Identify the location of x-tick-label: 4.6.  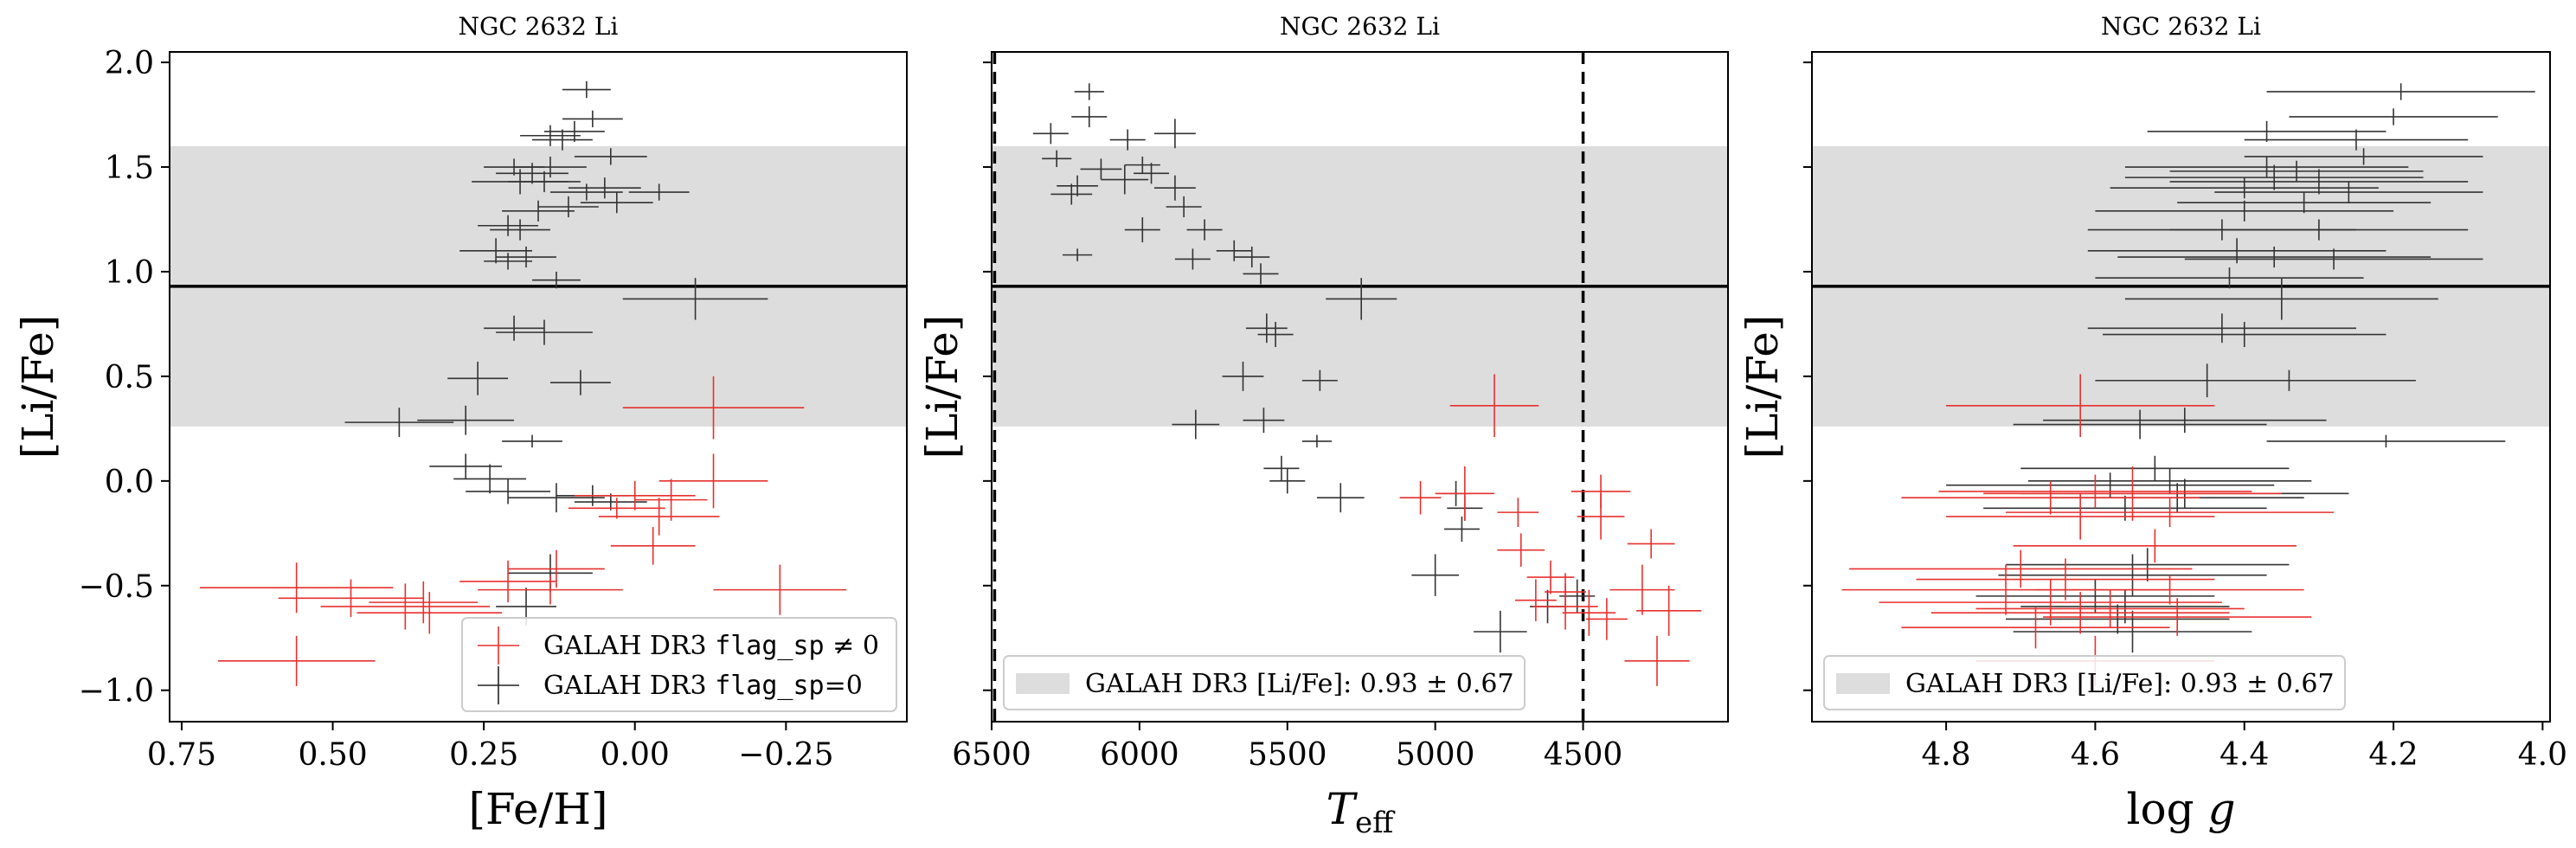
(2096, 755).